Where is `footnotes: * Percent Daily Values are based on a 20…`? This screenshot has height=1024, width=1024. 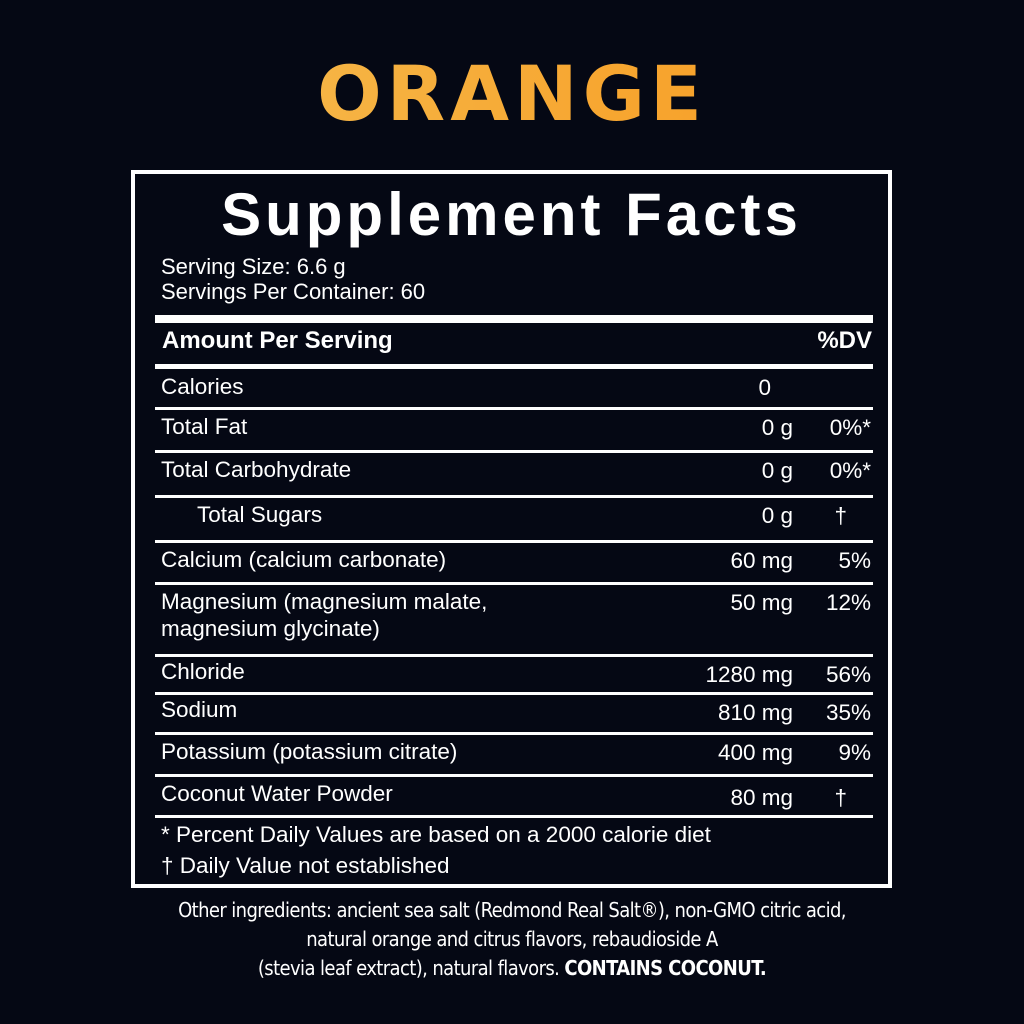
footnotes: * Percent Daily Values are based on a 20… is located at coordinates (436, 850).